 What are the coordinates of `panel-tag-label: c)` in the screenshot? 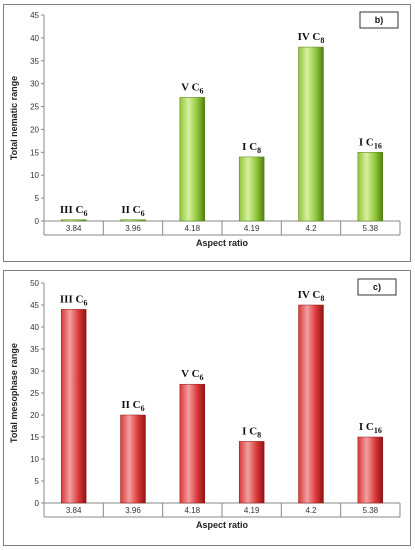 It's located at (377, 287).